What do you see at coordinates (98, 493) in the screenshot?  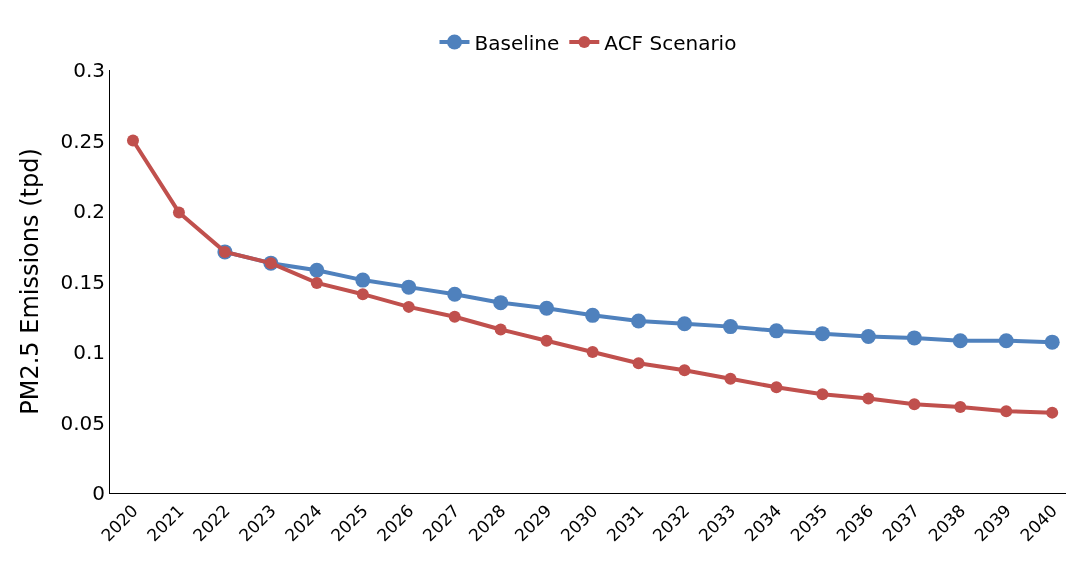 I see `y-tick-label: 0` at bounding box center [98, 493].